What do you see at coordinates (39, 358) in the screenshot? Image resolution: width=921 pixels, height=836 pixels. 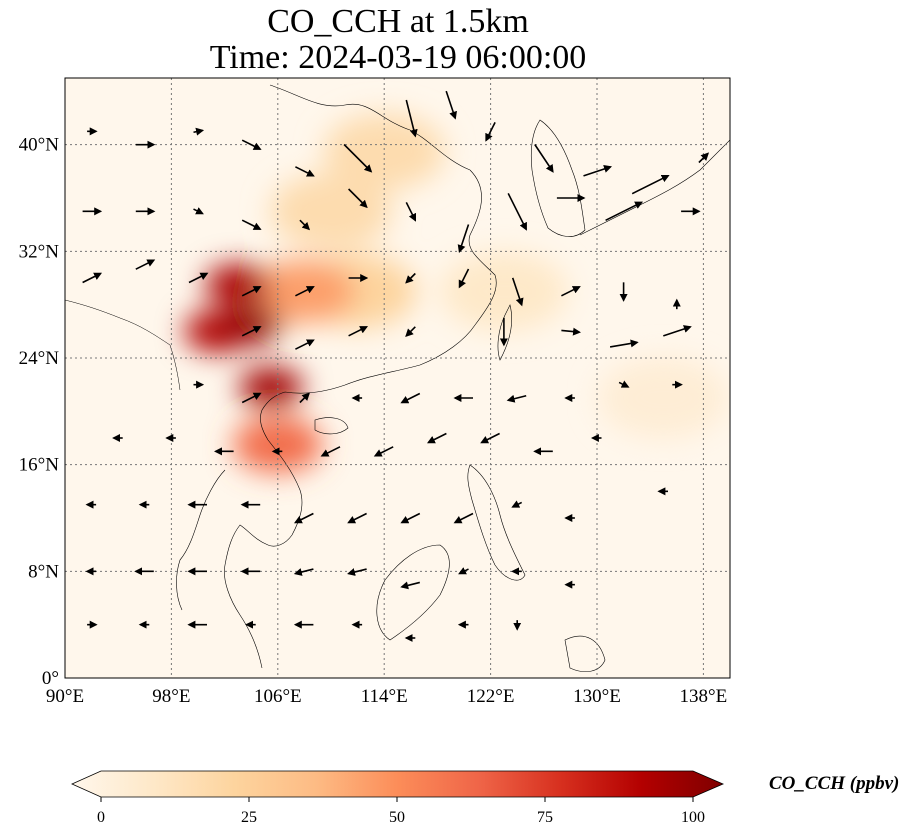 I see `lat-tick-label: 24°N` at bounding box center [39, 358].